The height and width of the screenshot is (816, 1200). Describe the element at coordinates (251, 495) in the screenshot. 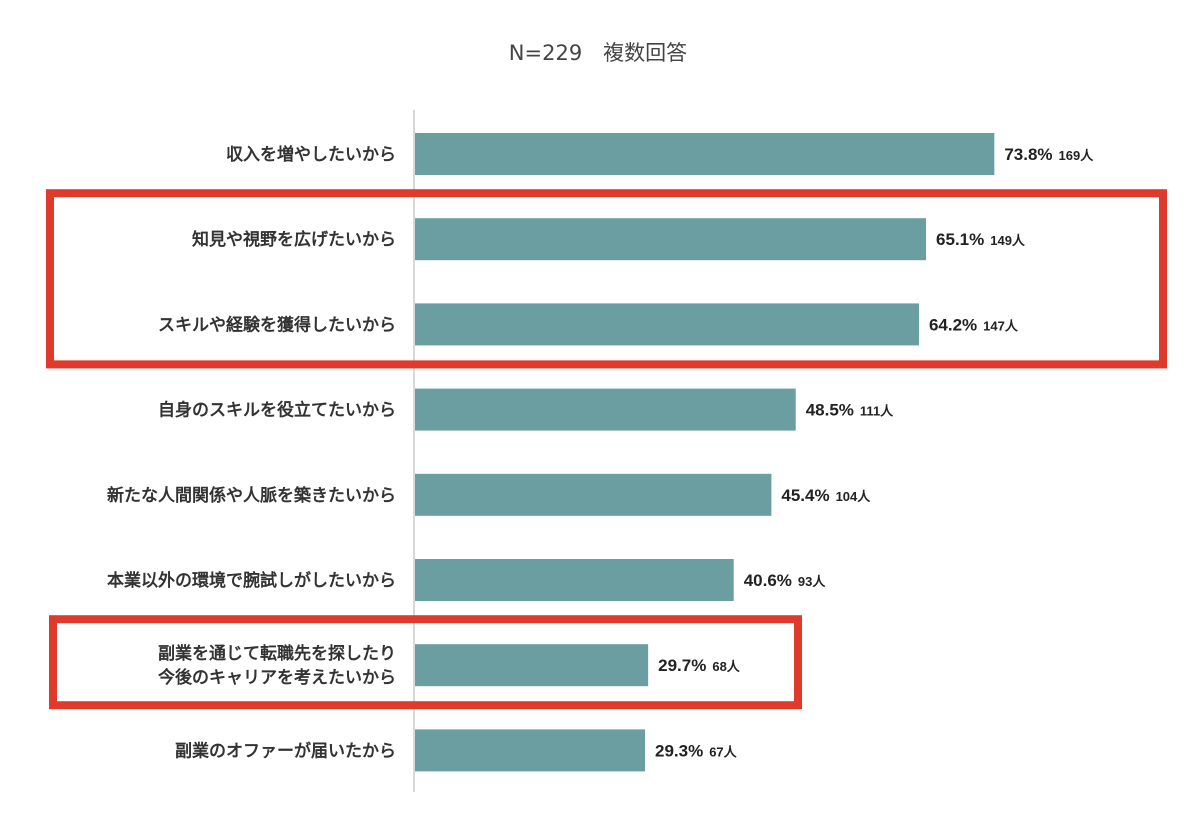

I see `category-label-4: 新たな人間関係や人脈を築きたいから` at that location.